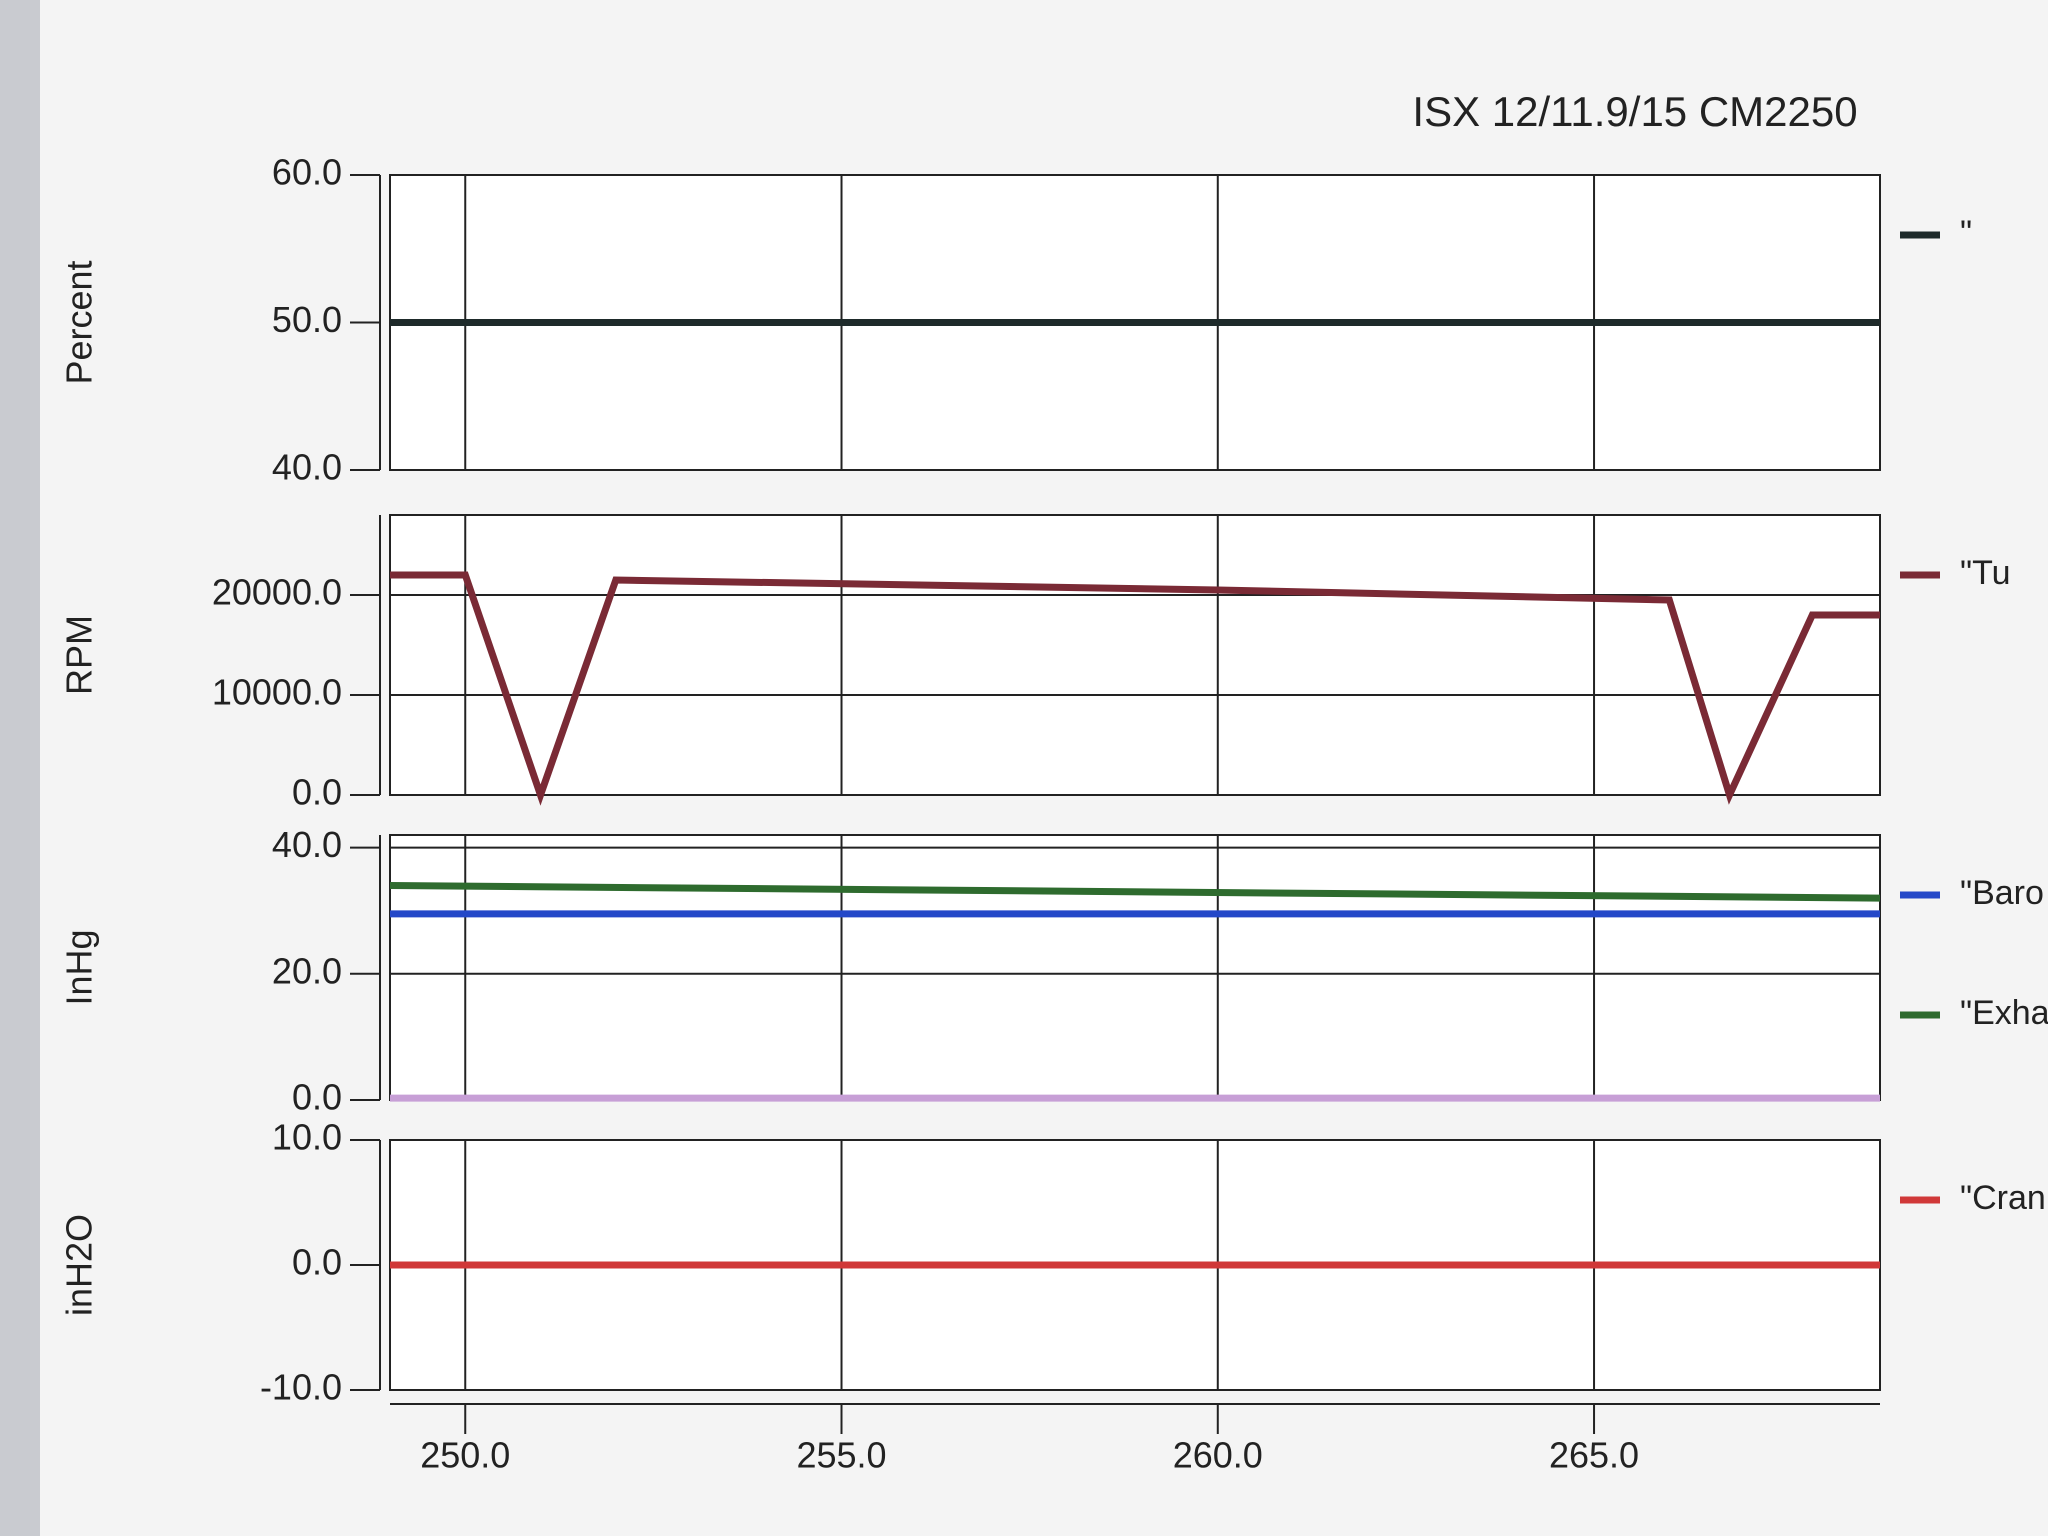 Image resolution: width=2048 pixels, height=1536 pixels. I want to click on legend-label: "Tu, so click(1985, 573).